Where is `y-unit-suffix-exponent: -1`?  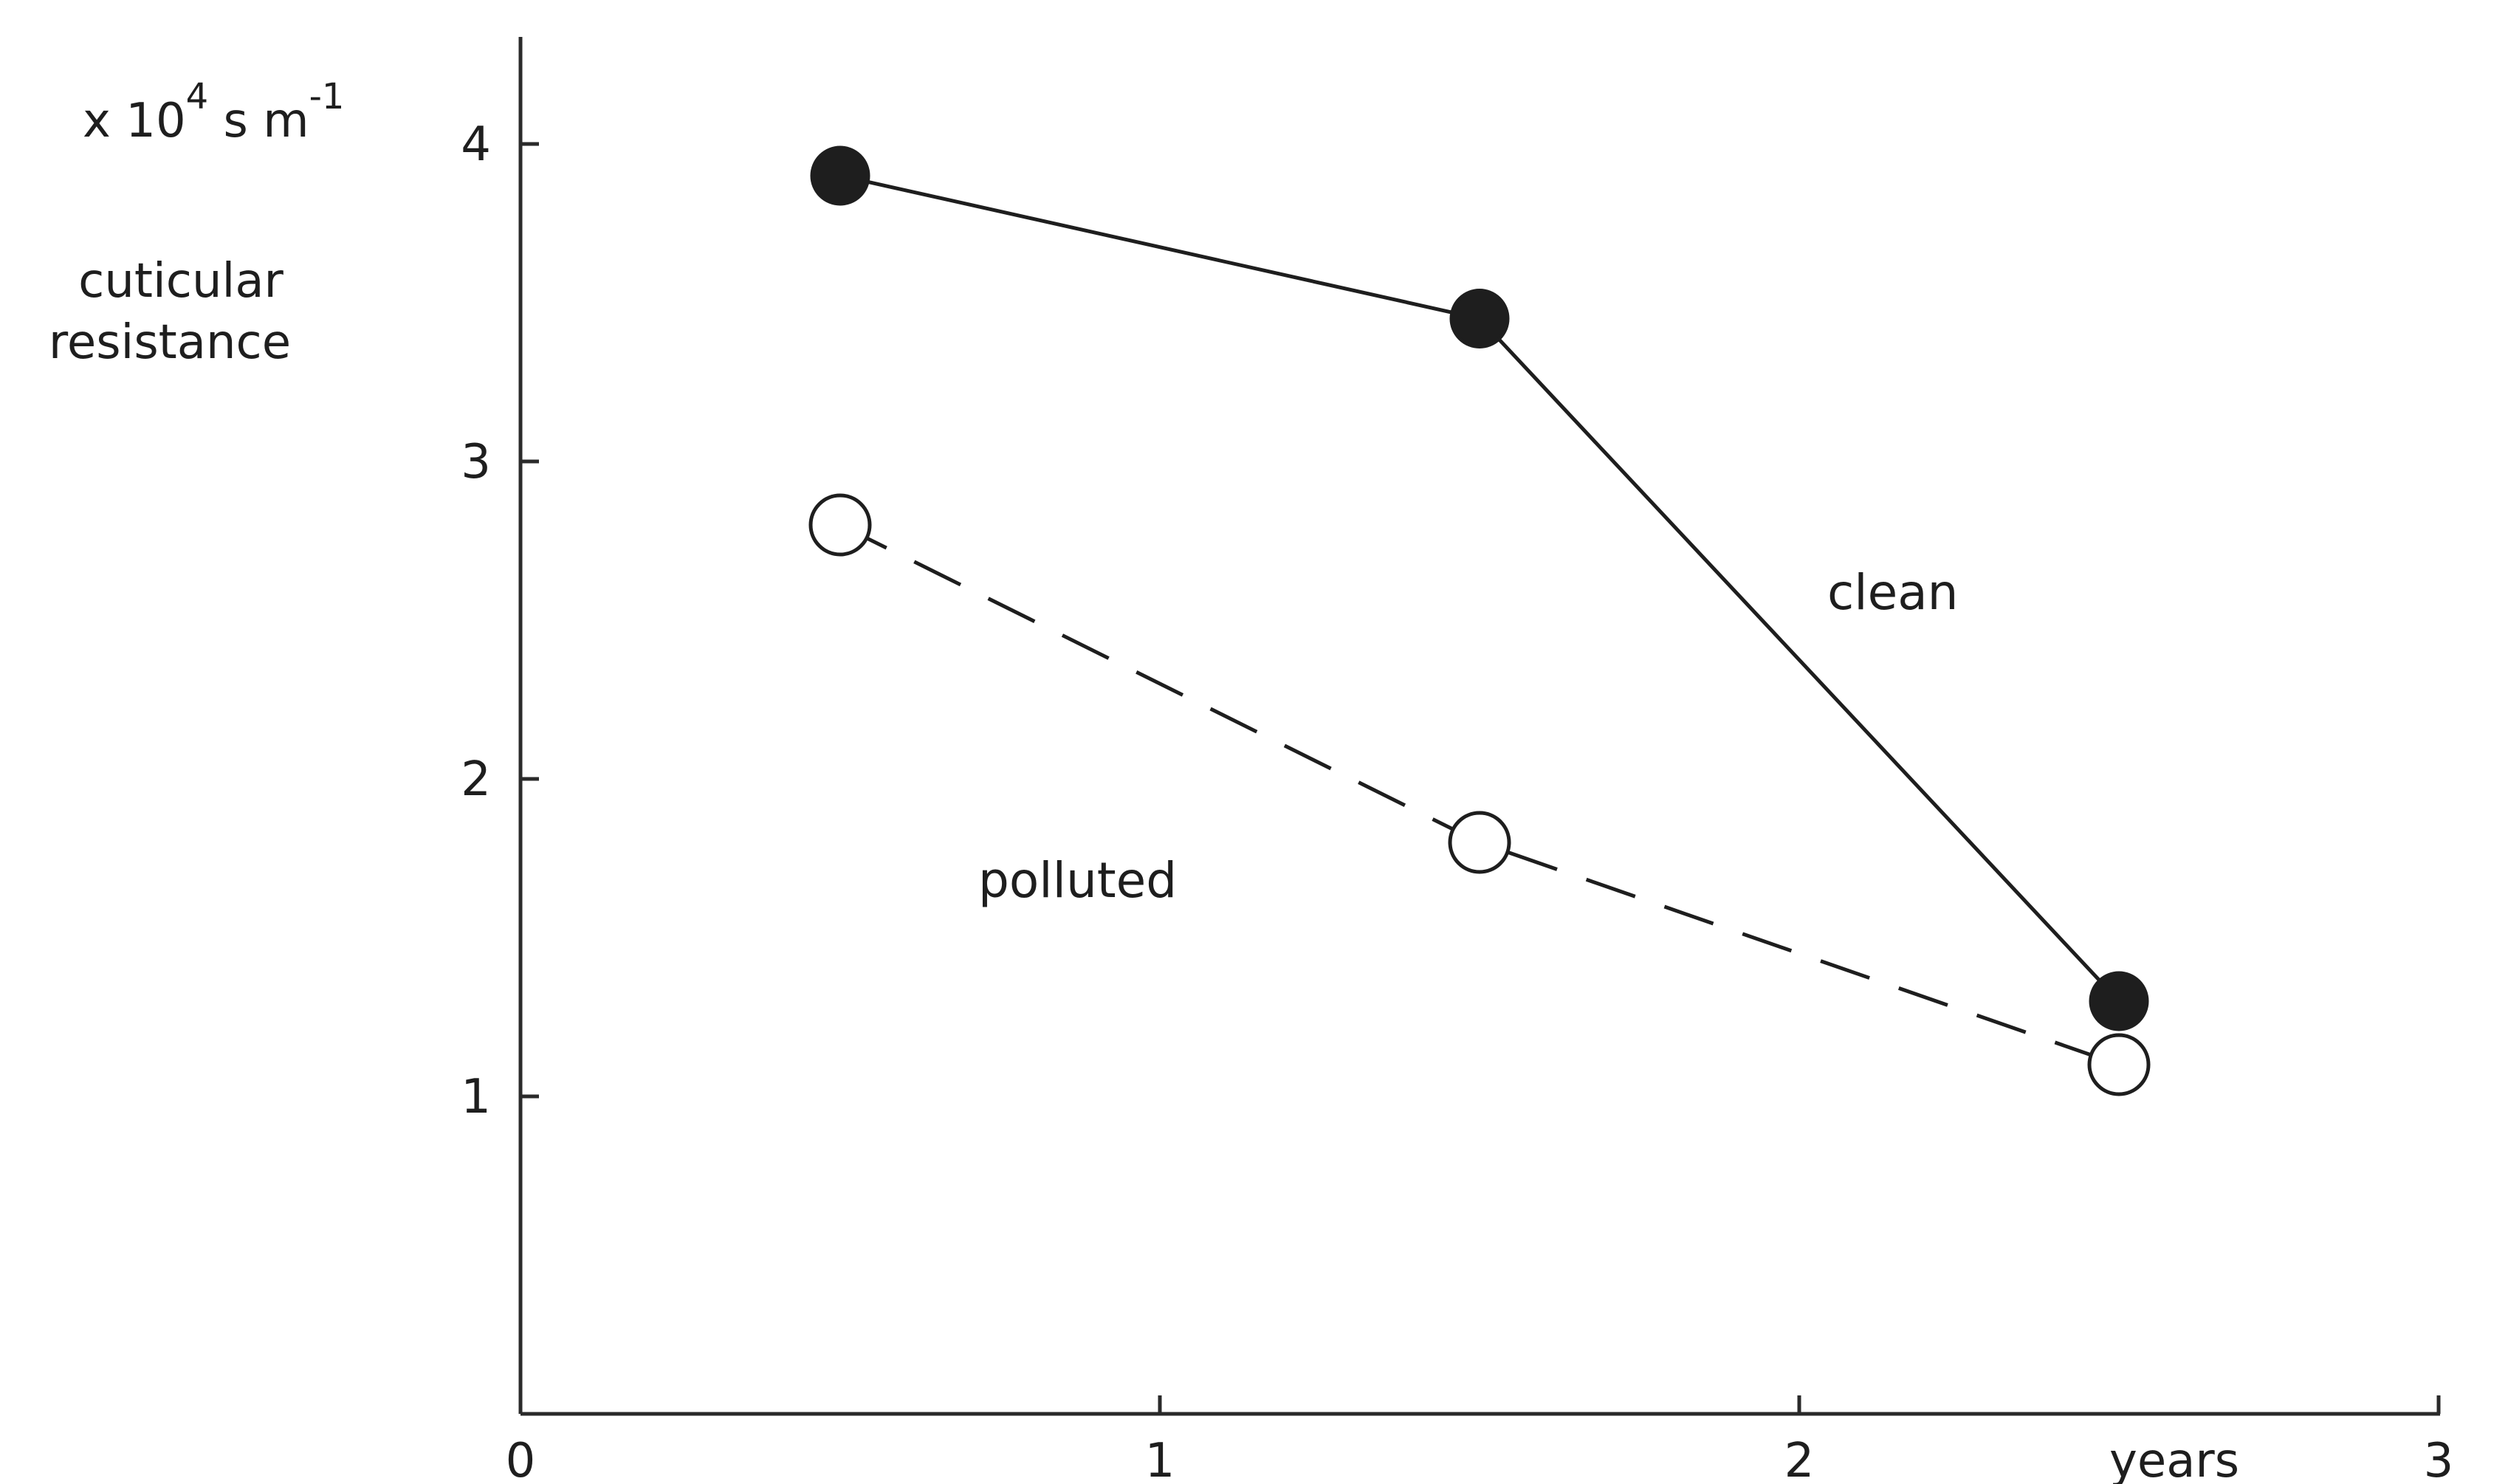 y-unit-suffix-exponent: -1 is located at coordinates (327, 96).